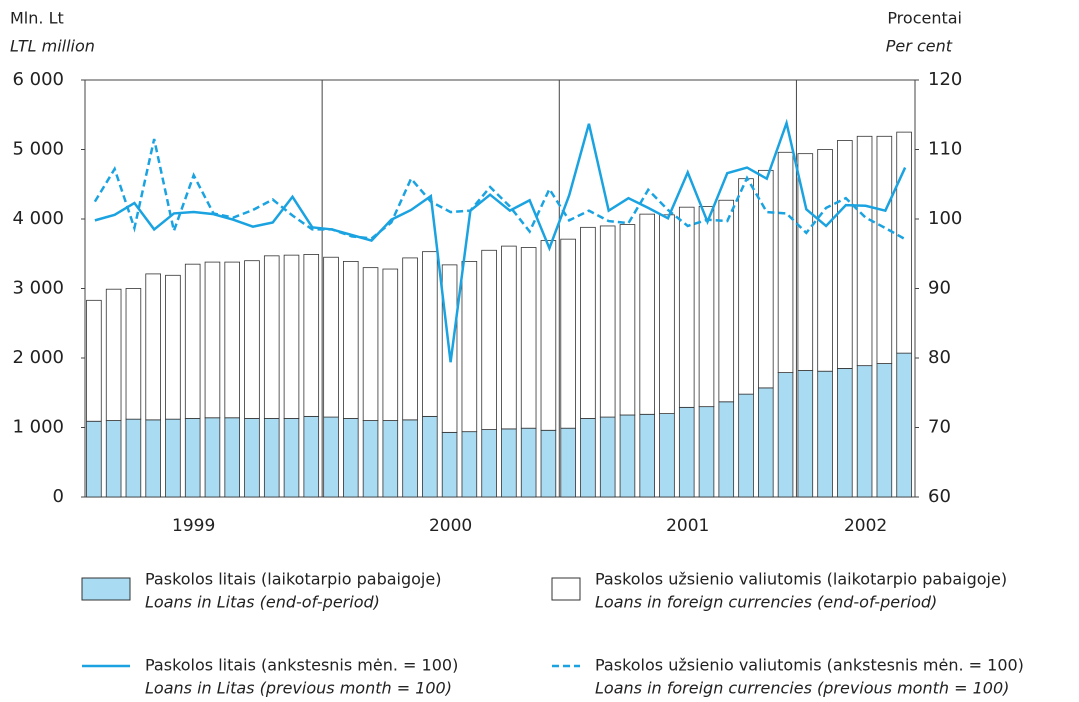 Image resolution: width=1079 pixels, height=702 pixels. Describe the element at coordinates (939, 496) in the screenshot. I see `y2-tick-label: 60` at that location.